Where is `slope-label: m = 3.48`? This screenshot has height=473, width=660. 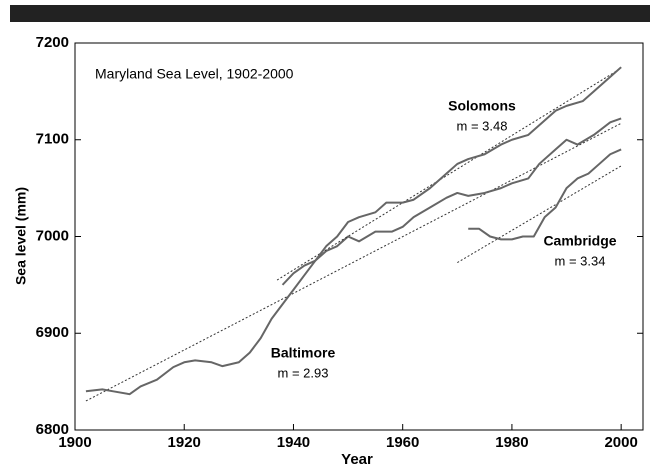 slope-label: m = 3.48 is located at coordinates (482, 125).